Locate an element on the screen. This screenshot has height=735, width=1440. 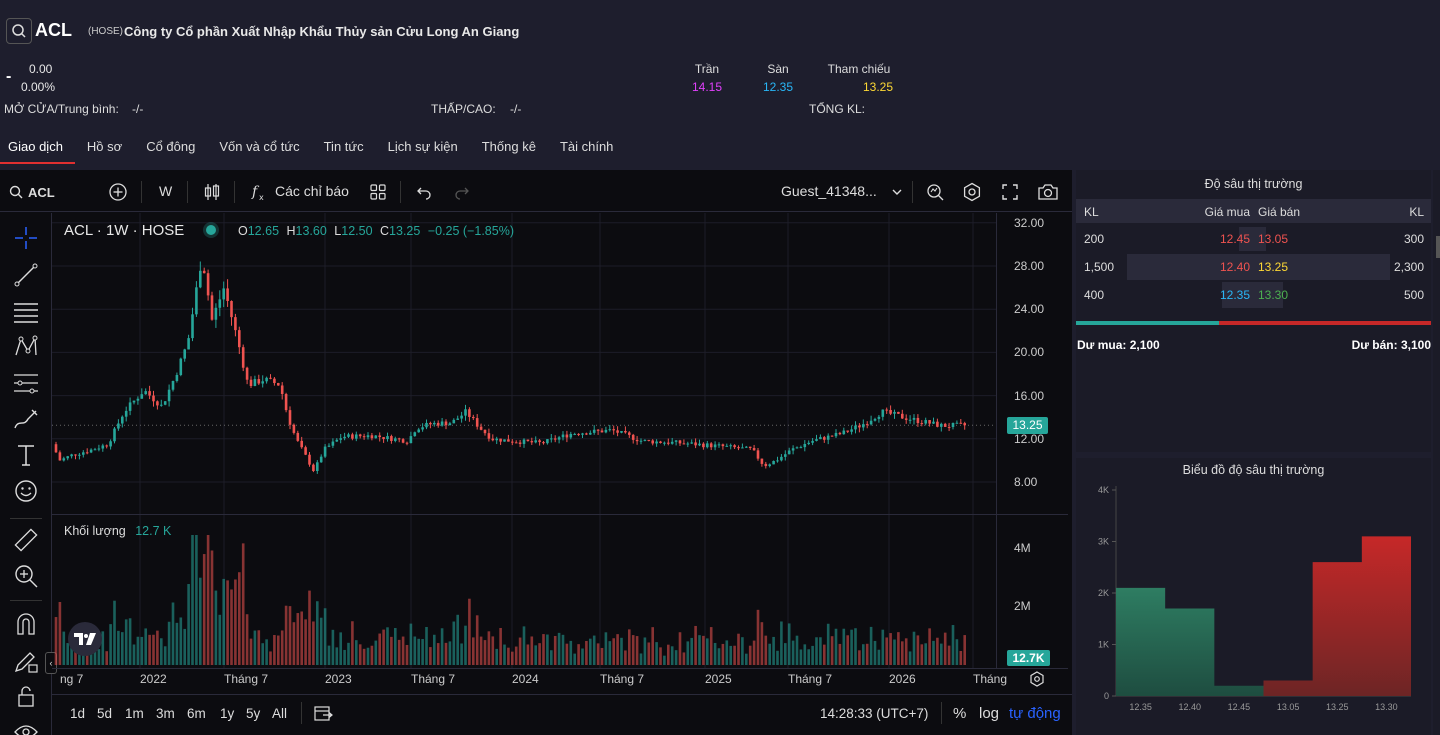
indicators-button: Các chỉ báo is located at coordinates (312, 191).